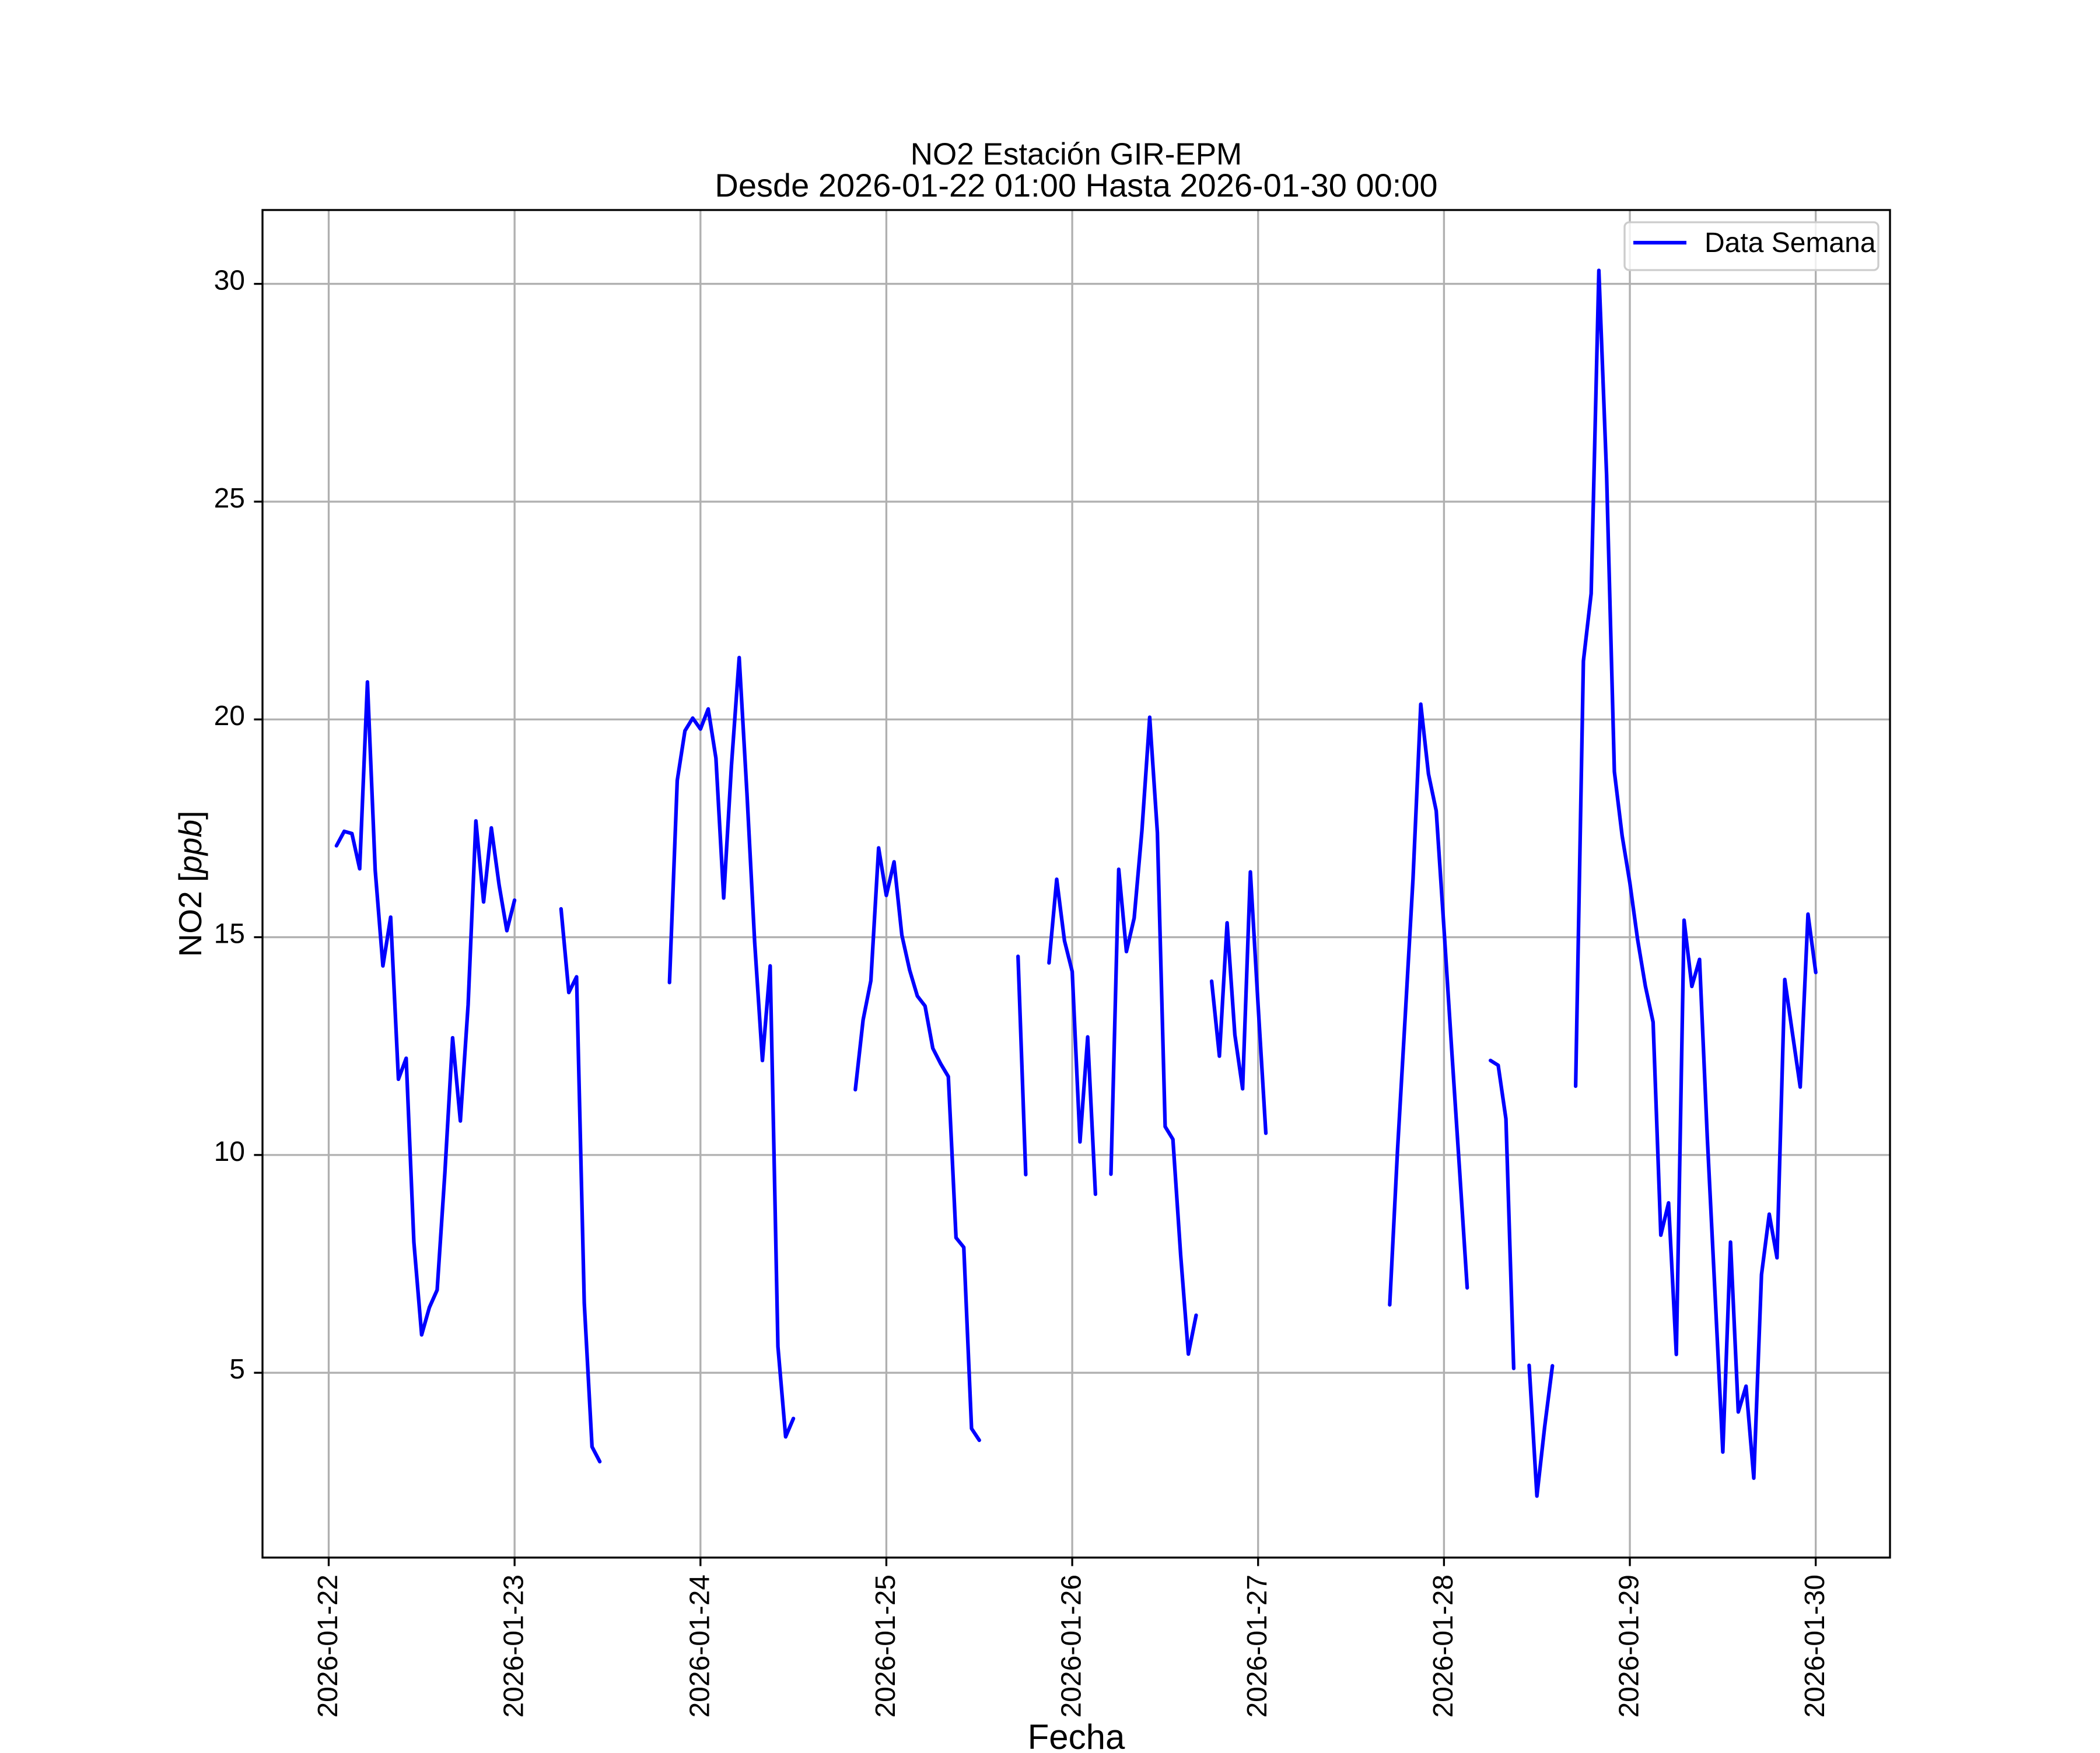 Image resolution: width=2100 pixels, height=1753 pixels. Describe the element at coordinates (328, 1646) in the screenshot. I see `svg-text: 2026-01-22` at that location.